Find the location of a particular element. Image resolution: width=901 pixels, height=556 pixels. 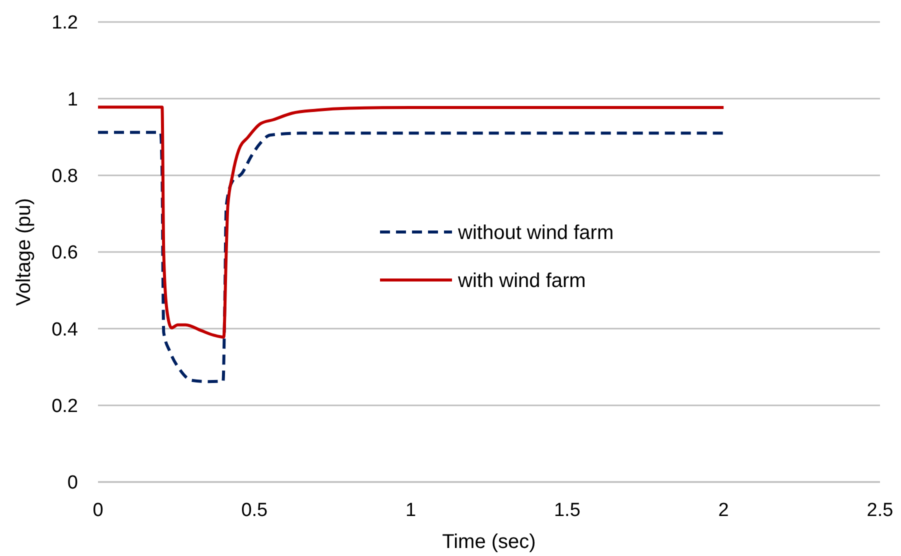

legend-label: with wind farm is located at coordinates (521, 281).